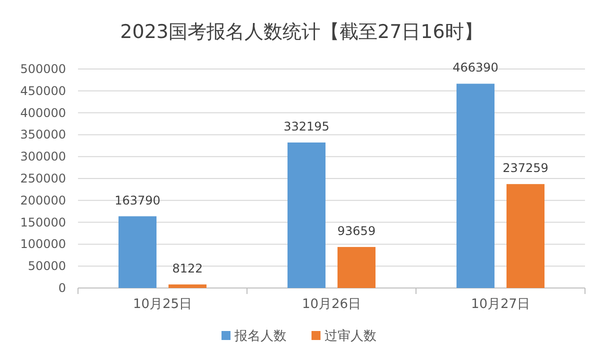 The width and height of the screenshot is (603, 363). What do you see at coordinates (307, 127) in the screenshot?
I see `data-label: 332195` at bounding box center [307, 127].